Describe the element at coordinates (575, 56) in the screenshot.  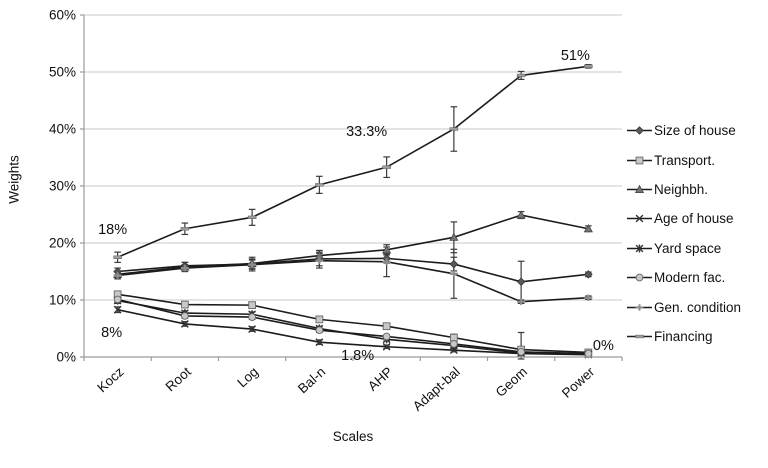
I see `annotation: 51%` at that location.